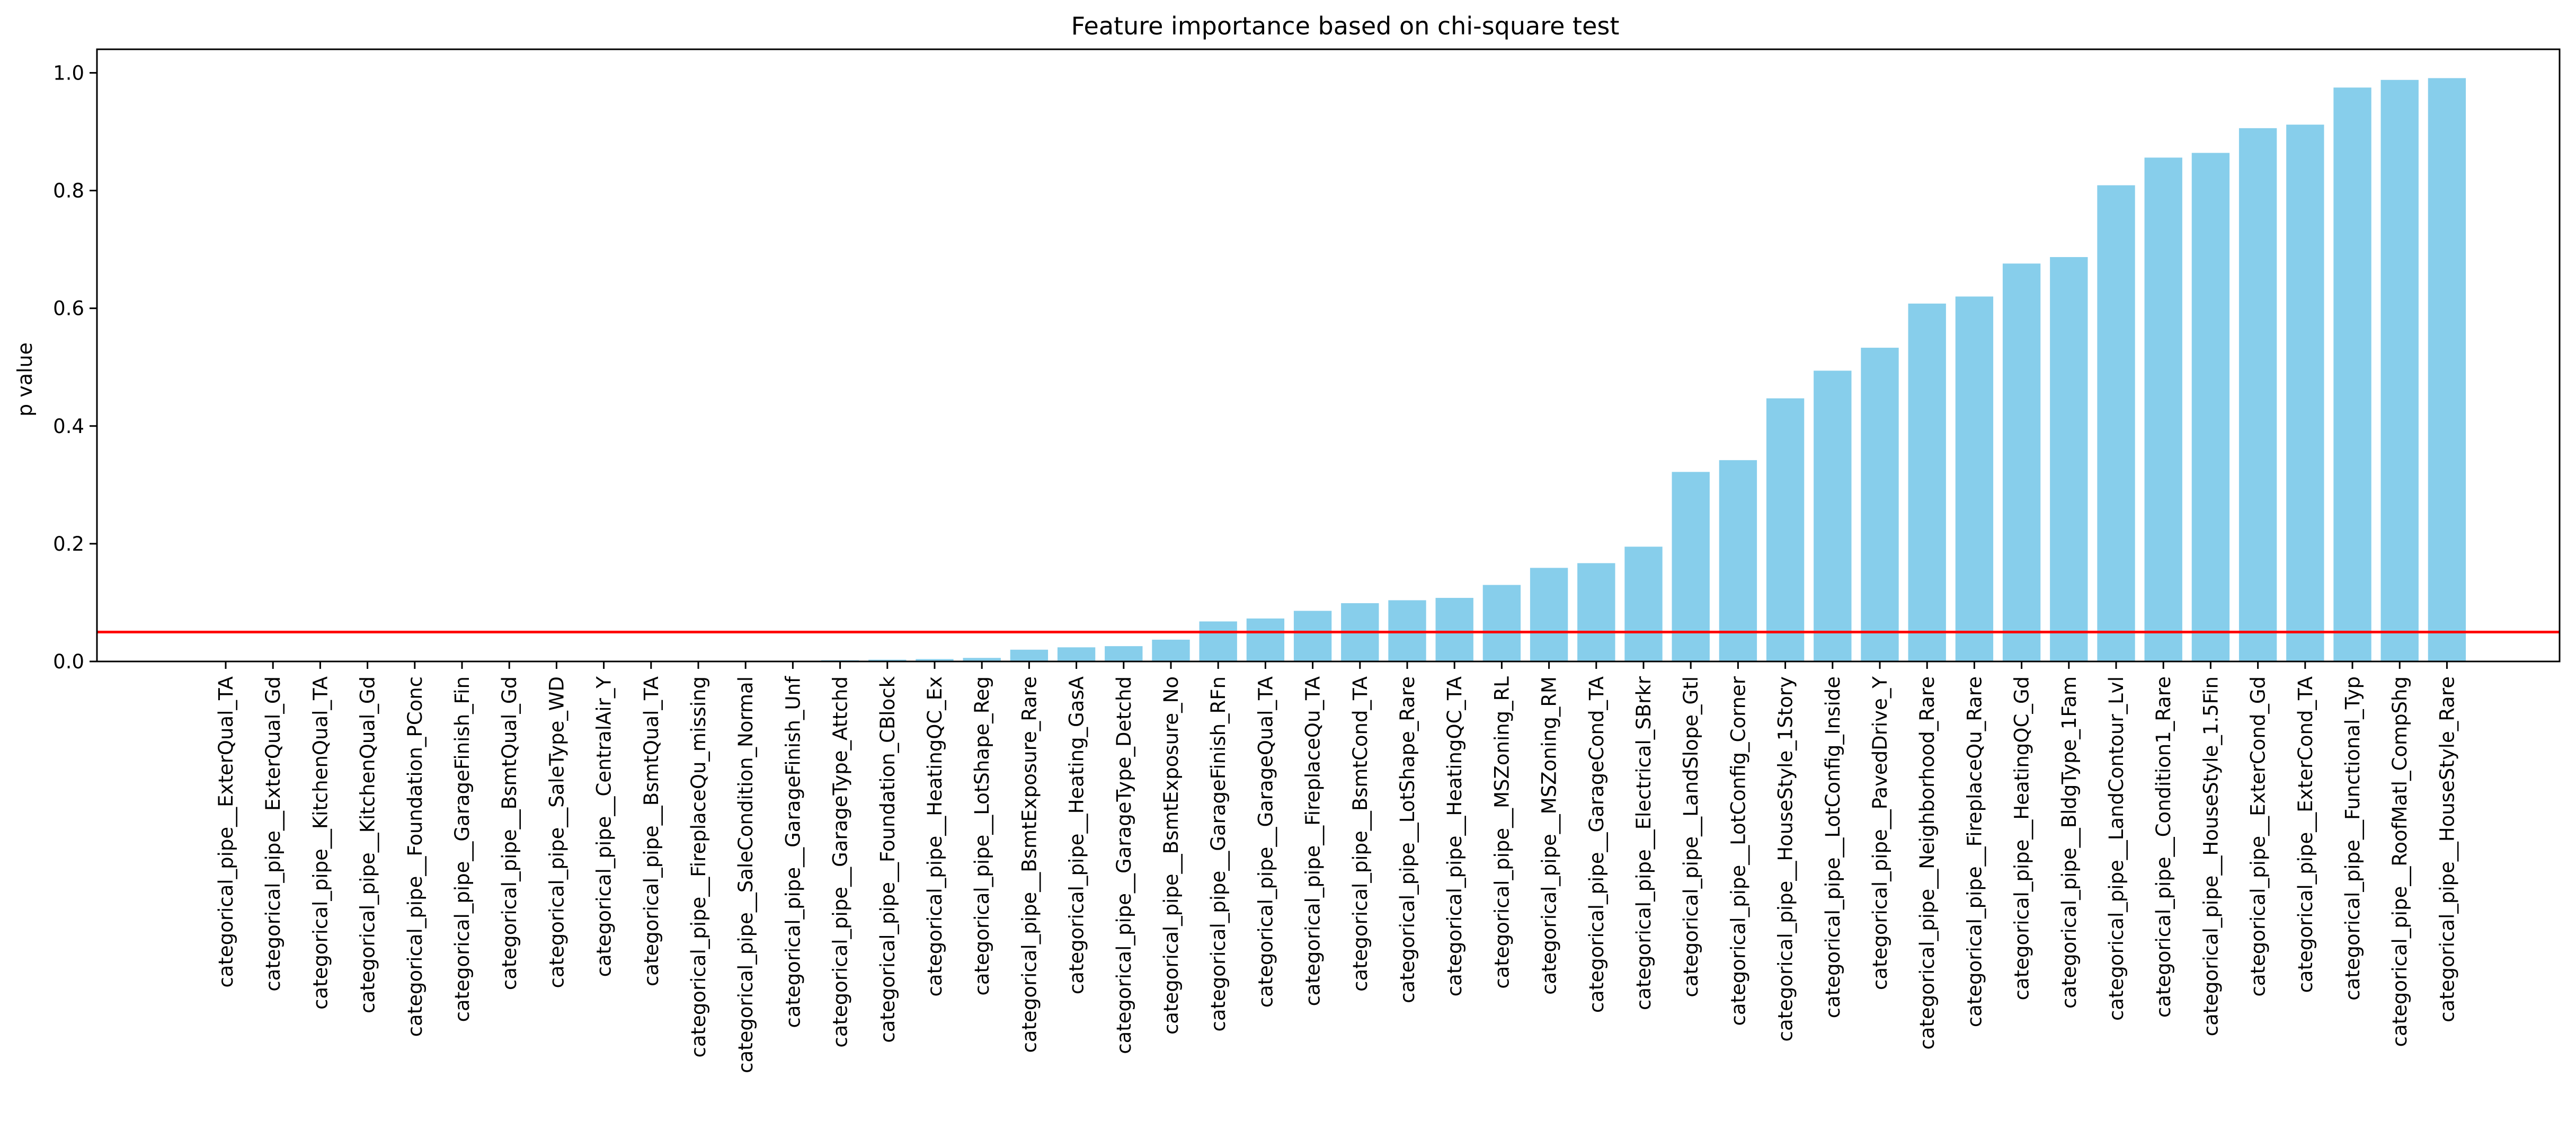 Image resolution: width=2576 pixels, height=1139 pixels. Describe the element at coordinates (557, 832) in the screenshot. I see `x-tick-label: categorical_pipe__SaleType_WD` at that location.